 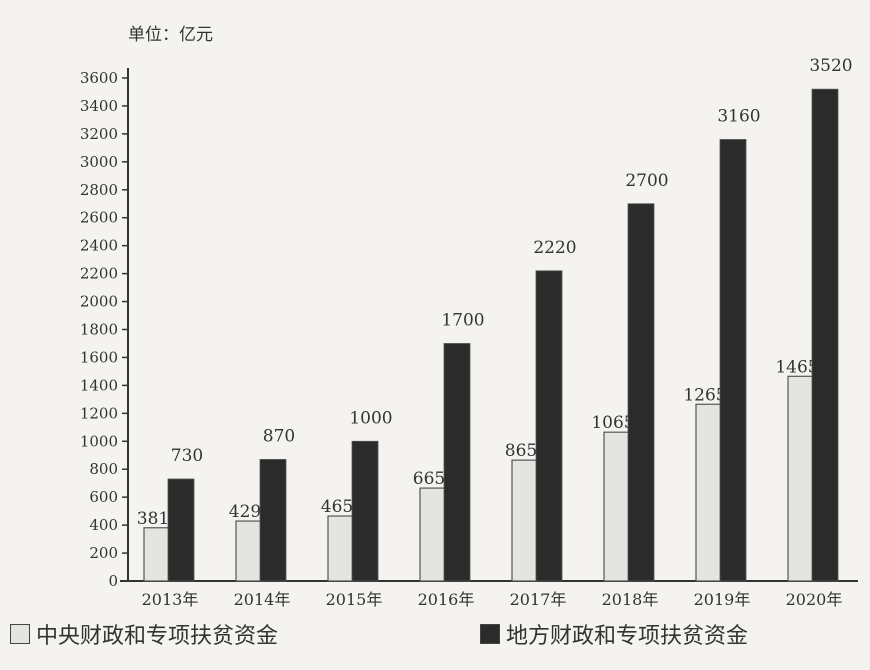 What do you see at coordinates (170, 599) in the screenshot?
I see `x-tick-label: 2013年` at bounding box center [170, 599].